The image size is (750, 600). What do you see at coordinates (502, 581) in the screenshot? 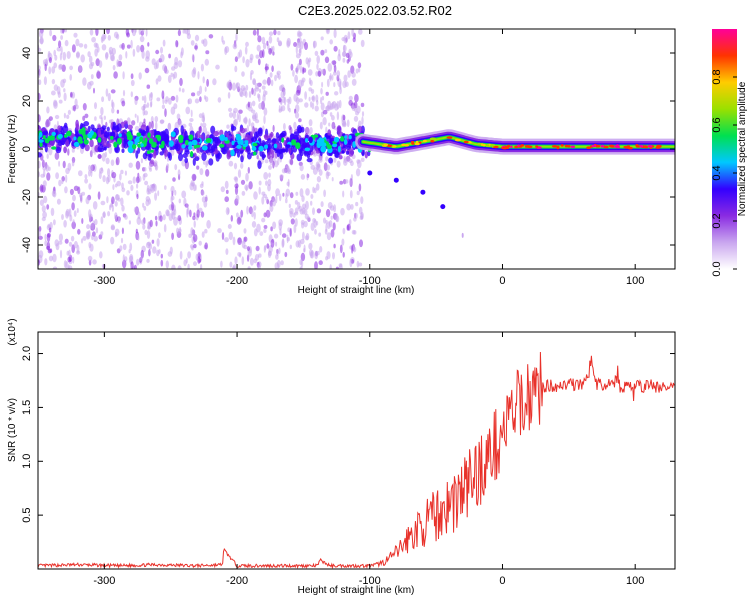
I see `snr-x-tick-label: 0` at bounding box center [502, 581].